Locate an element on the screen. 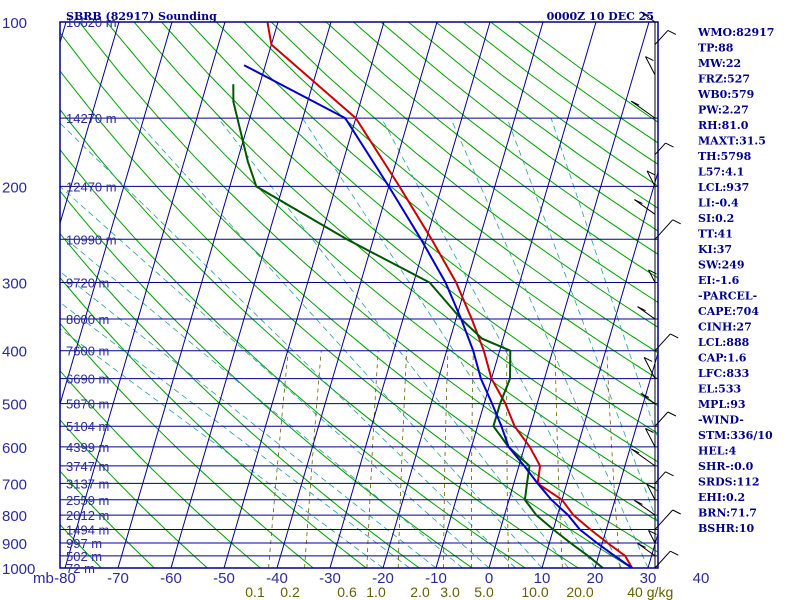 The image size is (800, 600). height-label: 2012 m is located at coordinates (87, 515).